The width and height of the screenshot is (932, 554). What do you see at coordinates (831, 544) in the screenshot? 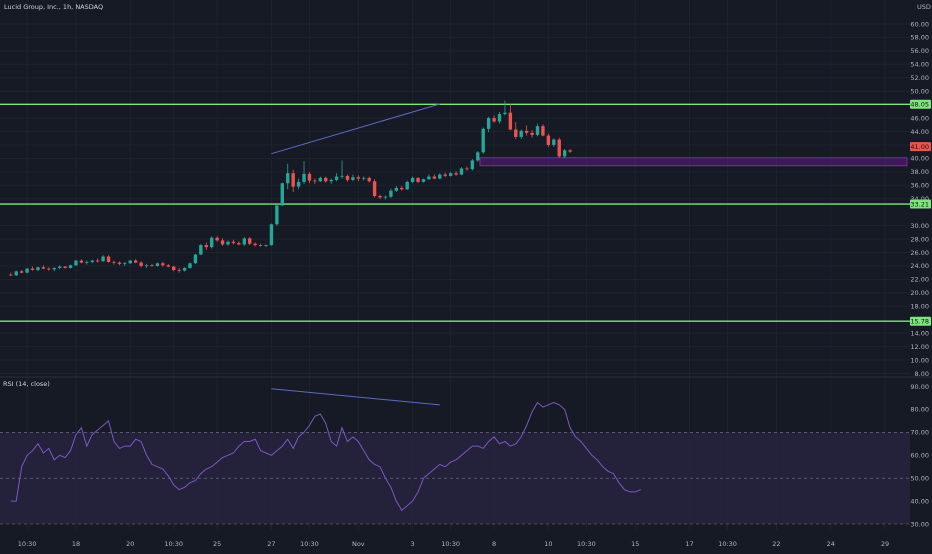
I see `time-tick-label: 24` at bounding box center [831, 544].